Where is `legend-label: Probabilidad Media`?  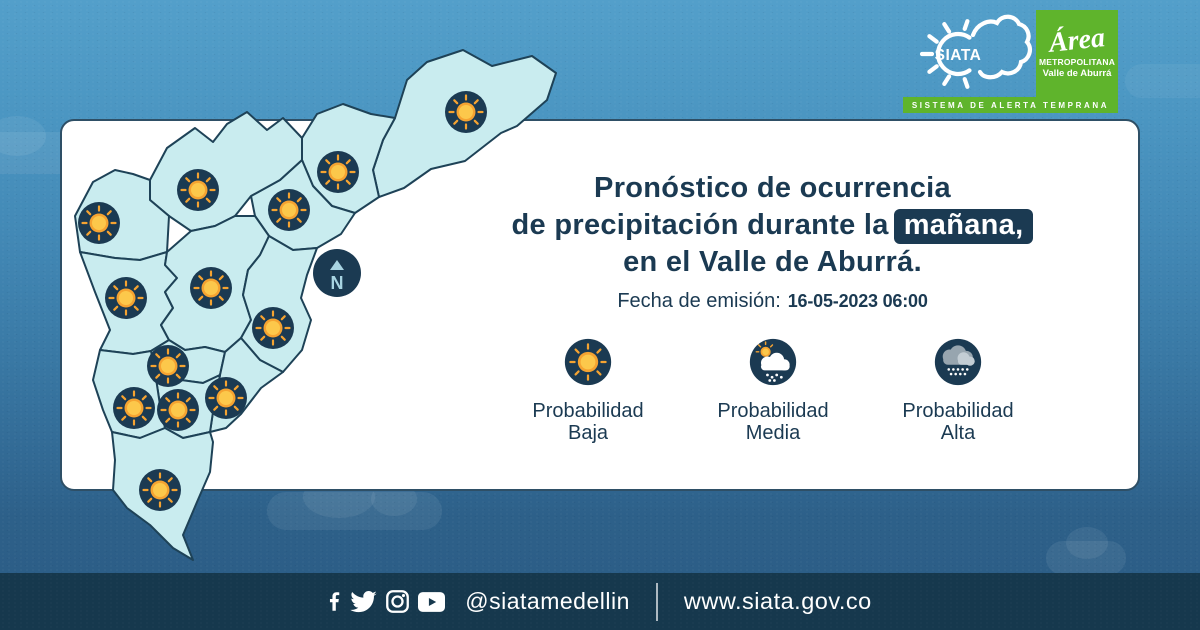
legend-label: Probabilidad Media is located at coordinates (773, 422).